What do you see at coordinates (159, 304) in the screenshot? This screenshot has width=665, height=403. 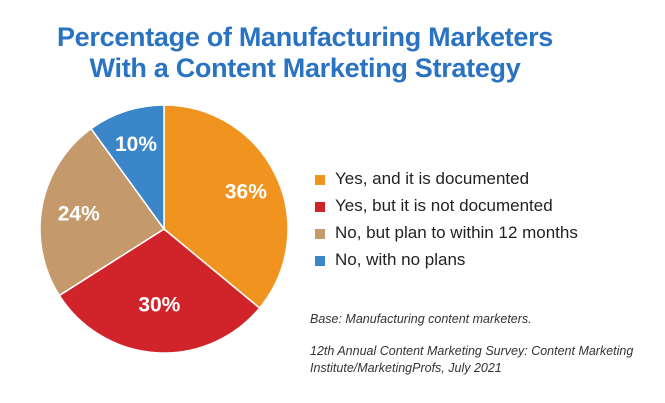 I see `data-label-not-documented: 30%` at bounding box center [159, 304].